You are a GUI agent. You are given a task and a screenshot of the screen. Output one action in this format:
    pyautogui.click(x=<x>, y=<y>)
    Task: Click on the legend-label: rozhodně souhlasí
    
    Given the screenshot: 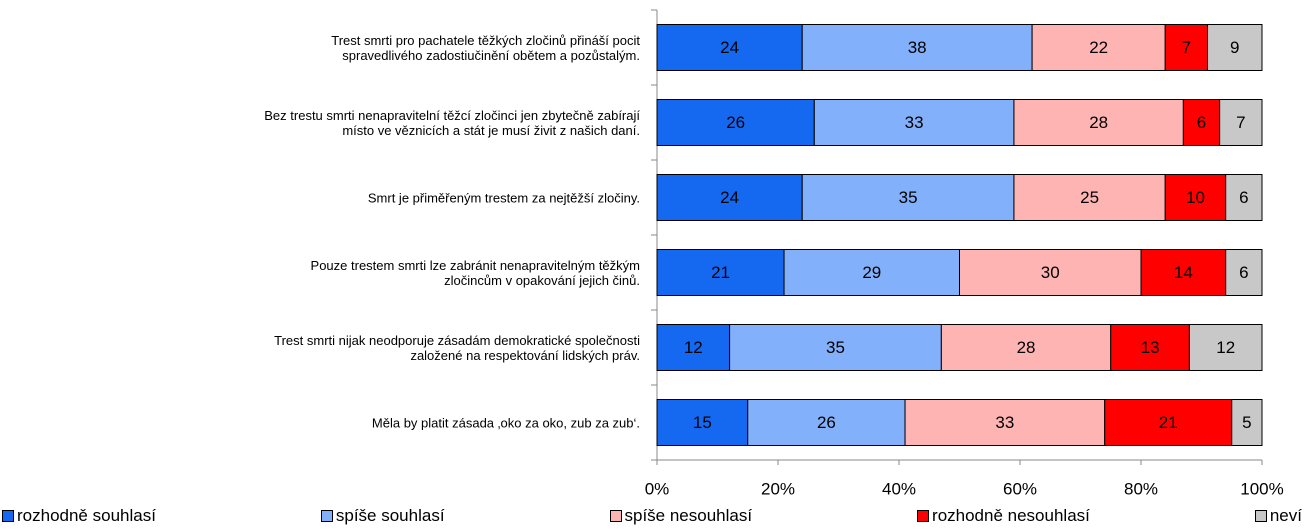 What is the action you would take?
    pyautogui.click(x=86, y=515)
    